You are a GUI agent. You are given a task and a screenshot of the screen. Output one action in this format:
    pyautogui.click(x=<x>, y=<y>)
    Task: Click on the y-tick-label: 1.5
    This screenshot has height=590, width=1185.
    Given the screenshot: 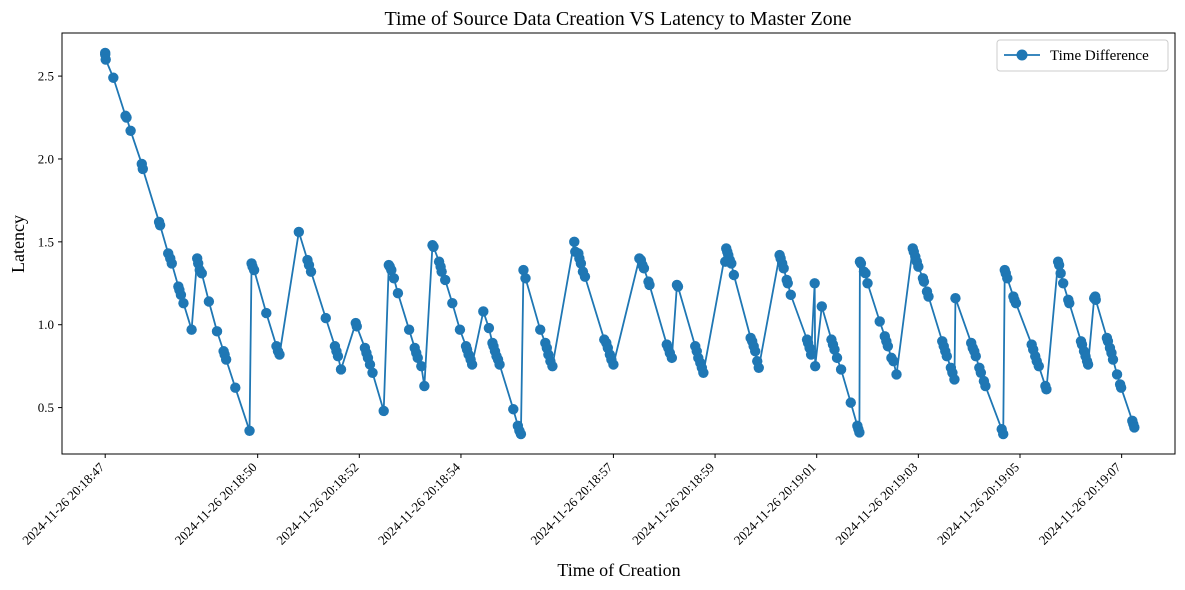 What is the action you would take?
    pyautogui.click(x=46, y=241)
    